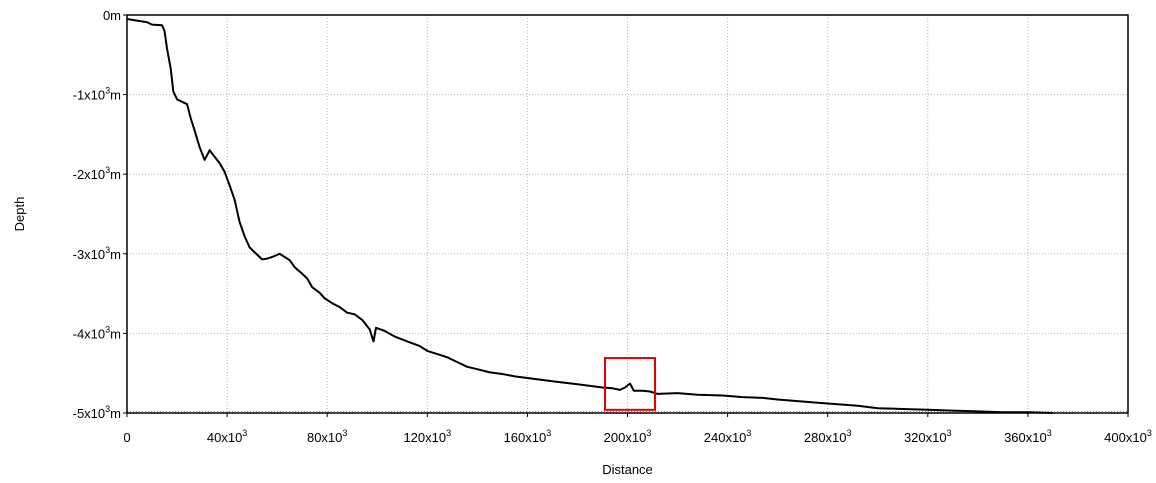 This screenshot has width=1156, height=483. I want to click on x-tick-label: 400x103, so click(1128, 436).